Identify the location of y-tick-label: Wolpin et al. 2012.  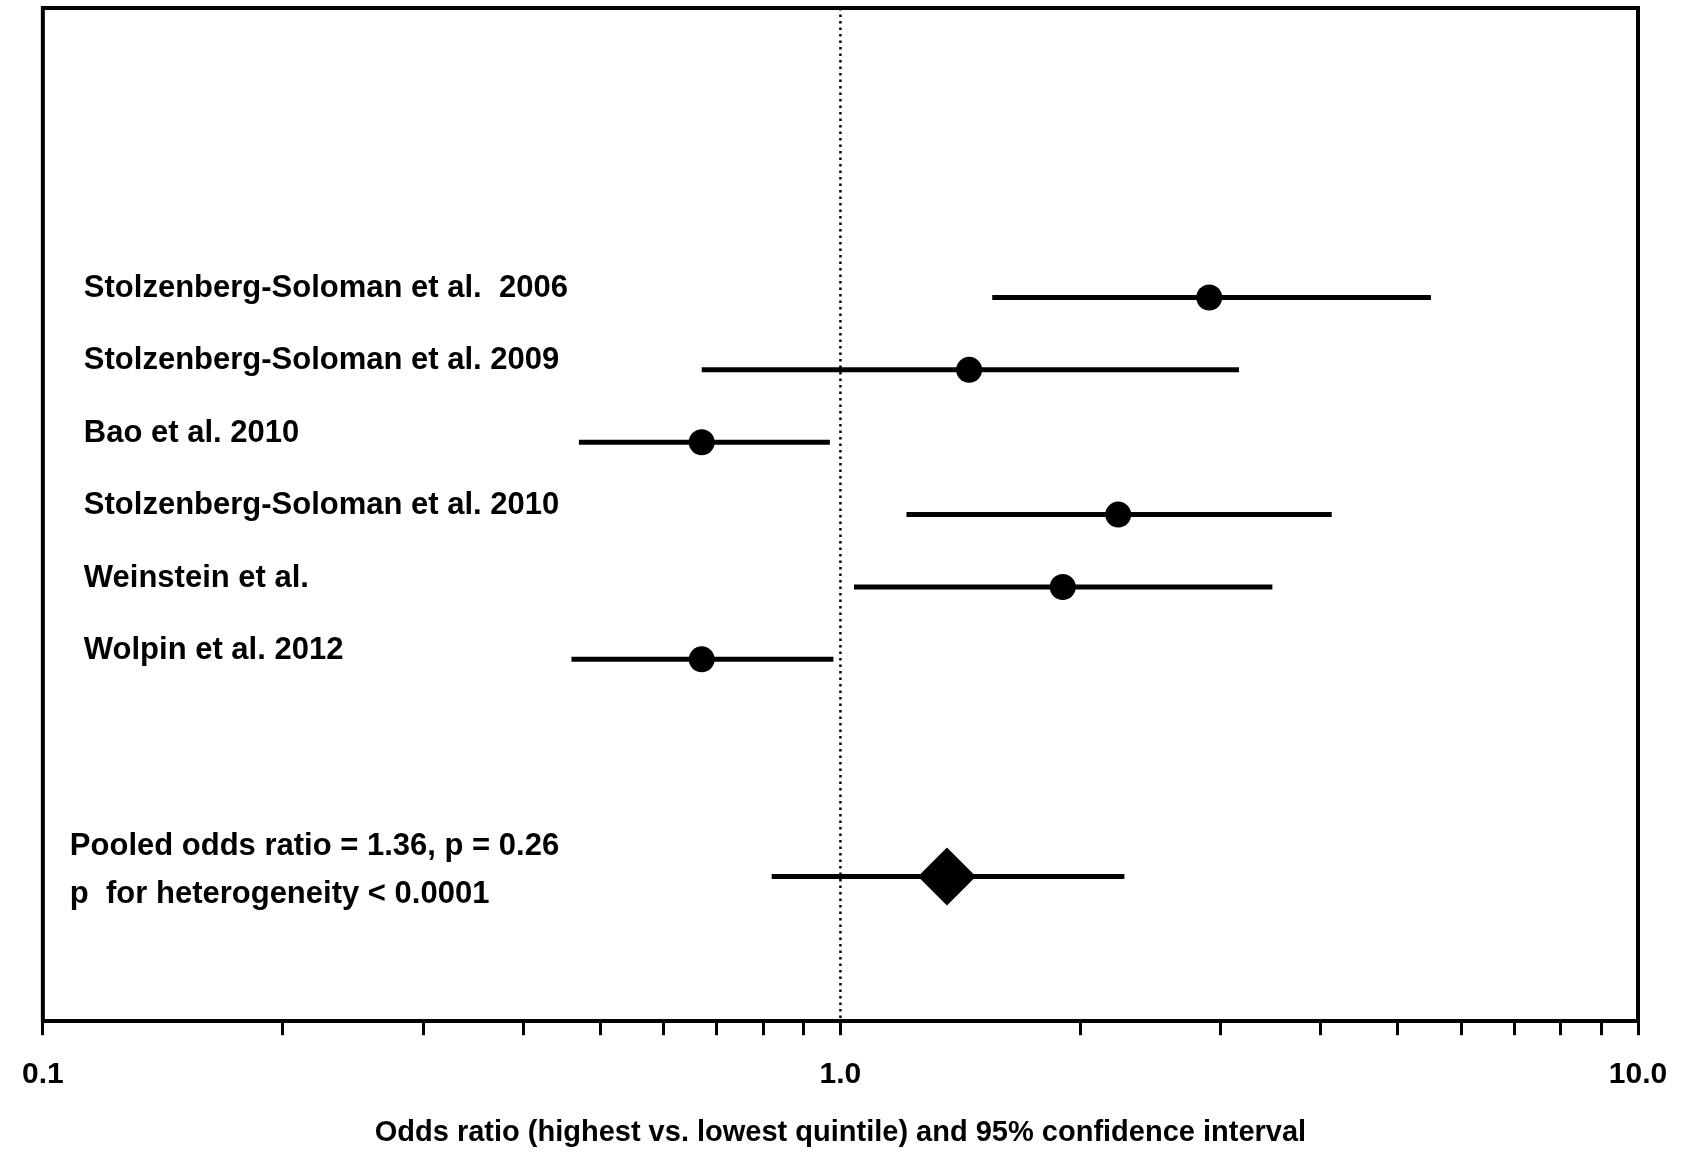
(213, 648).